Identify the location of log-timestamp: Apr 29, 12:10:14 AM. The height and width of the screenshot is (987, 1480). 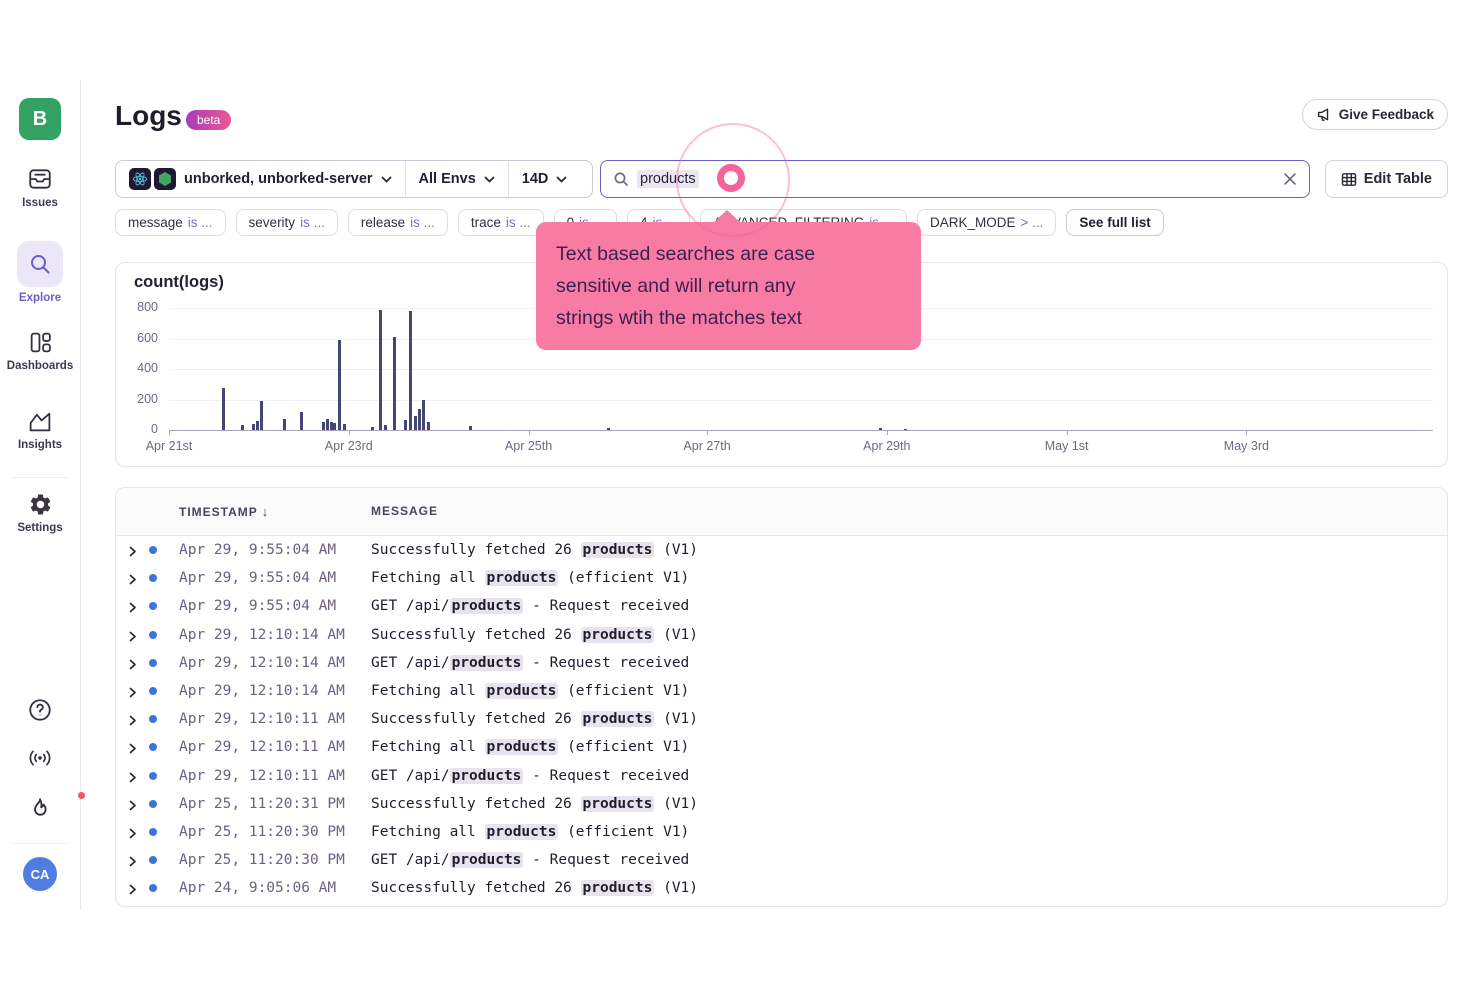
(262, 634).